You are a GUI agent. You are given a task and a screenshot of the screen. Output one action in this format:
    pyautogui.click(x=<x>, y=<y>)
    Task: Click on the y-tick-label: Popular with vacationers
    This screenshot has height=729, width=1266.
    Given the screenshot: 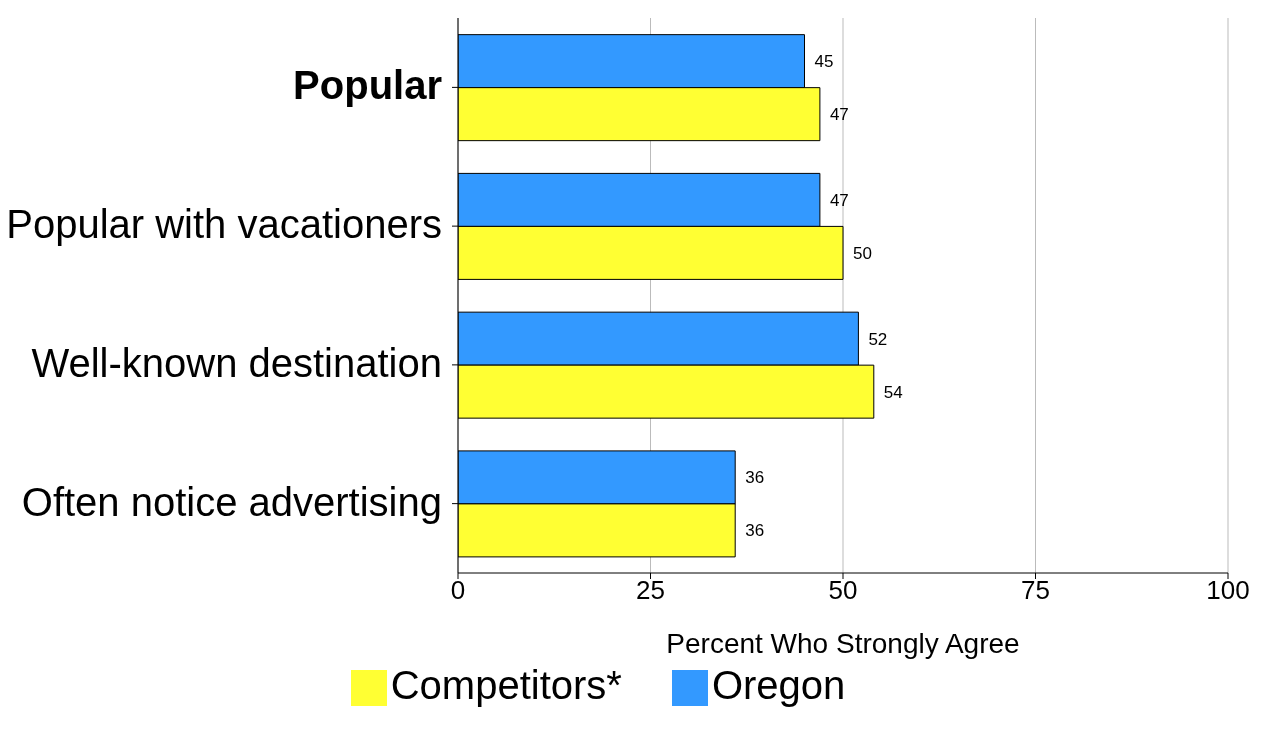 What is the action you would take?
    pyautogui.click(x=224, y=224)
    